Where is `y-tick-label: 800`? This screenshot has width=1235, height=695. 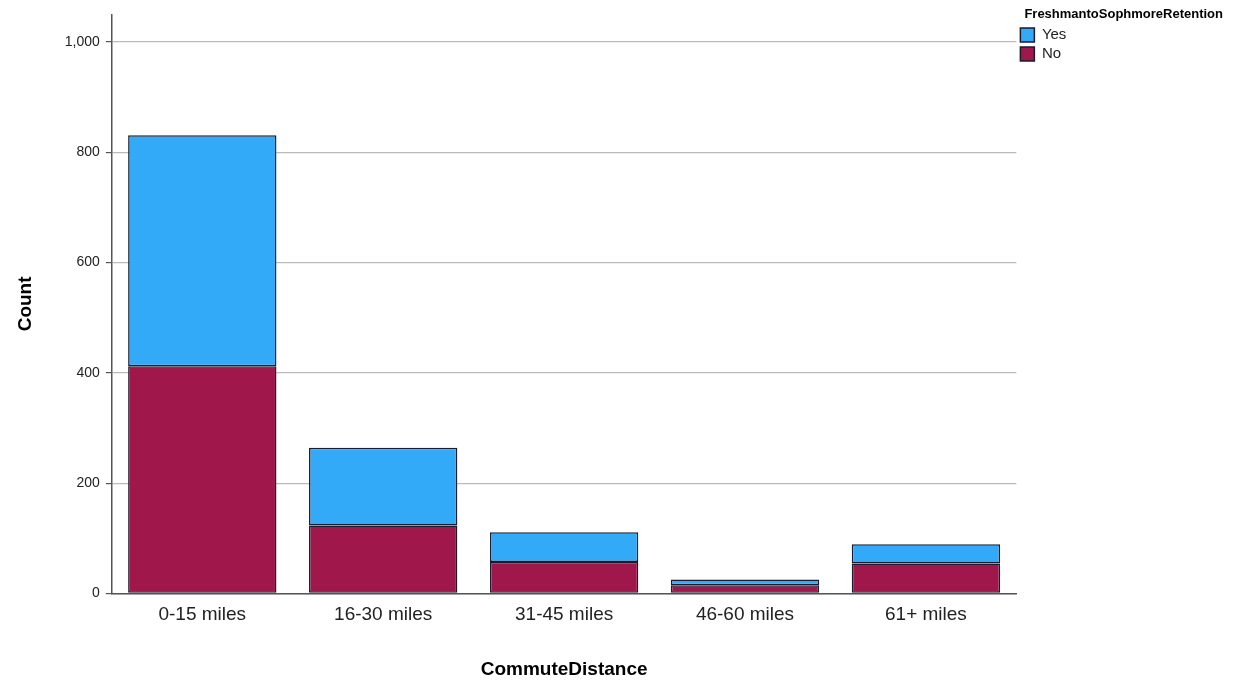 y-tick-label: 800 is located at coordinates (88, 151).